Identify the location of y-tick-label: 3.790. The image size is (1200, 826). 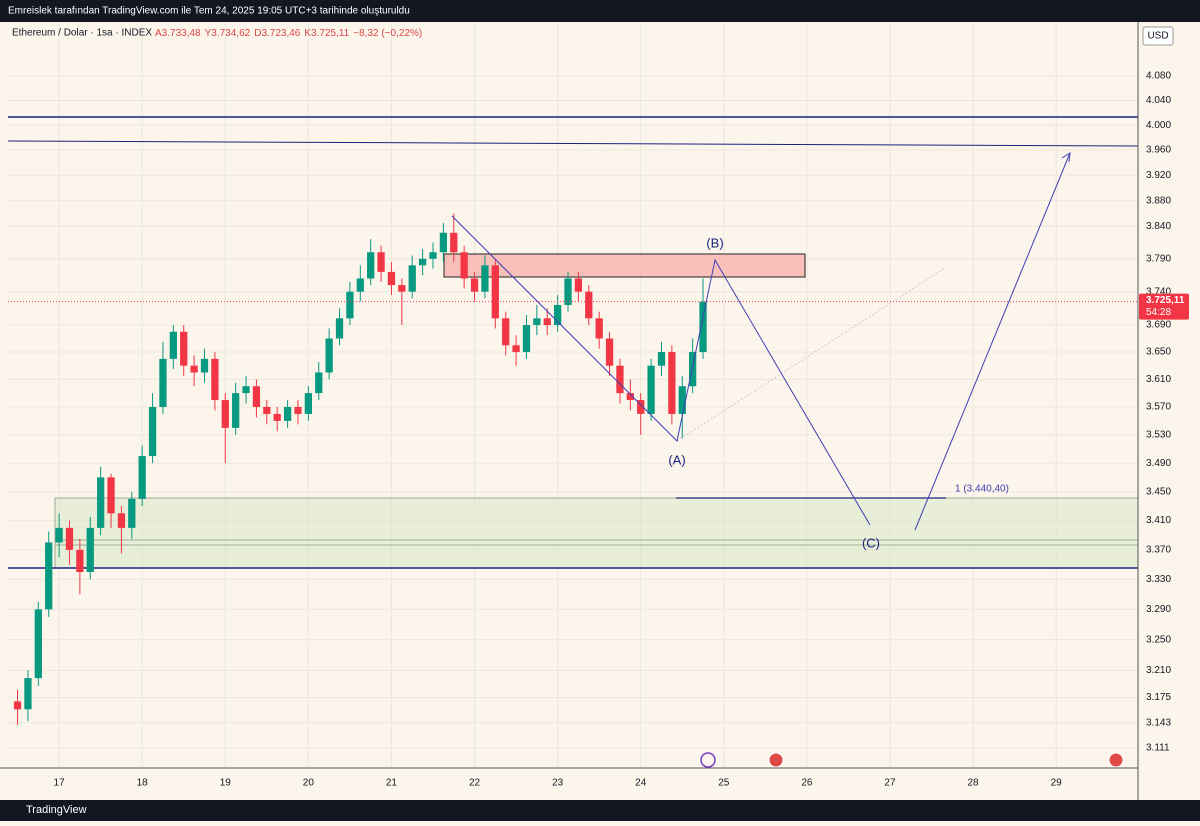
(1158, 258).